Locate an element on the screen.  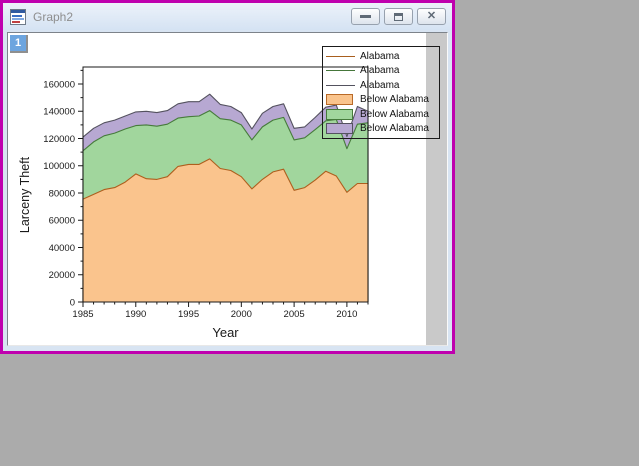
svg-text: Year is located at coordinates (225, 332).